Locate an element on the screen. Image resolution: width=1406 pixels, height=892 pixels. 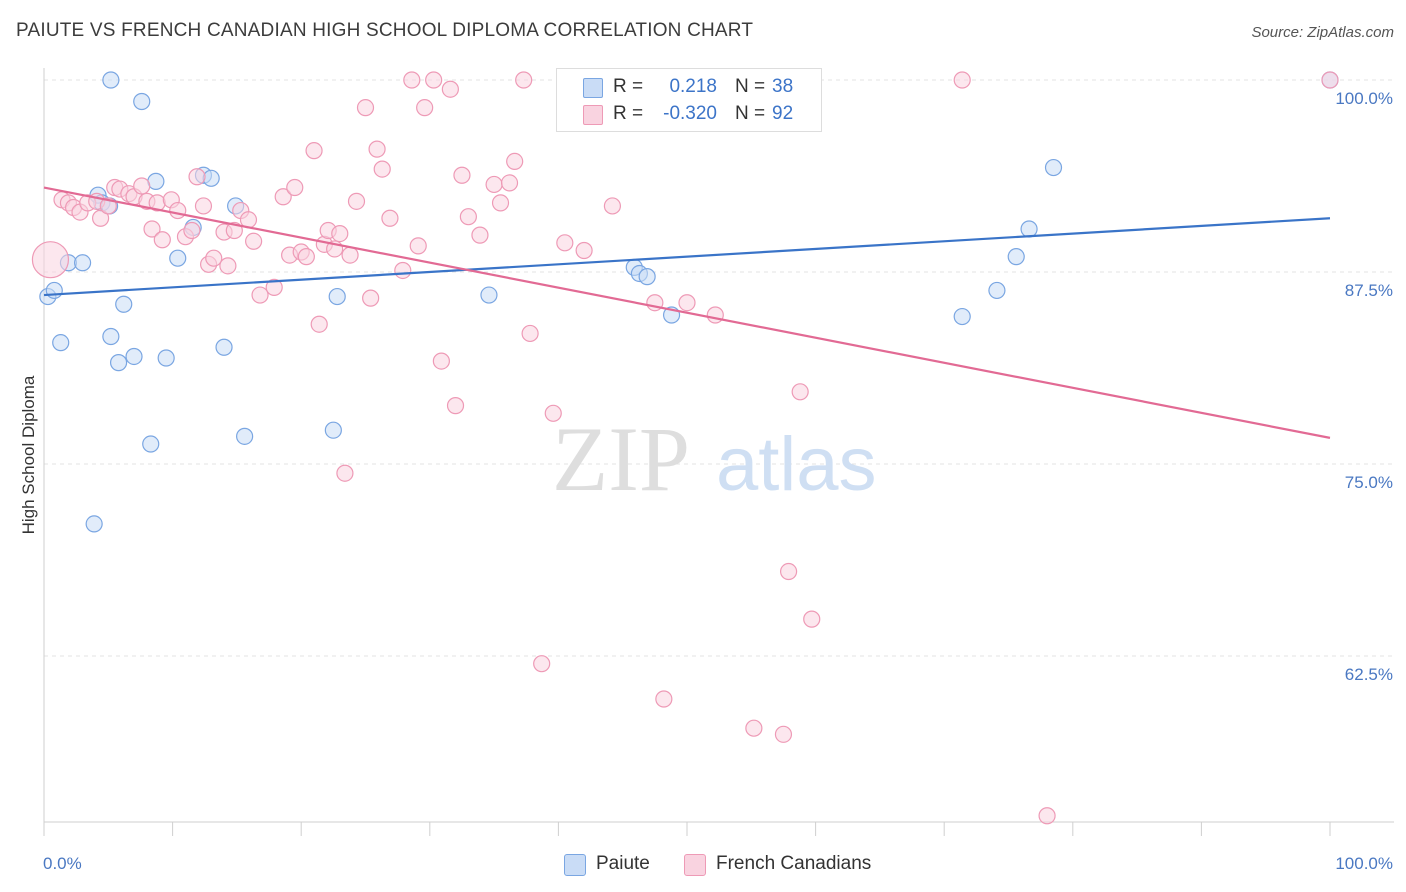
watermark-atlas: atlas is located at coordinates (796, 464).